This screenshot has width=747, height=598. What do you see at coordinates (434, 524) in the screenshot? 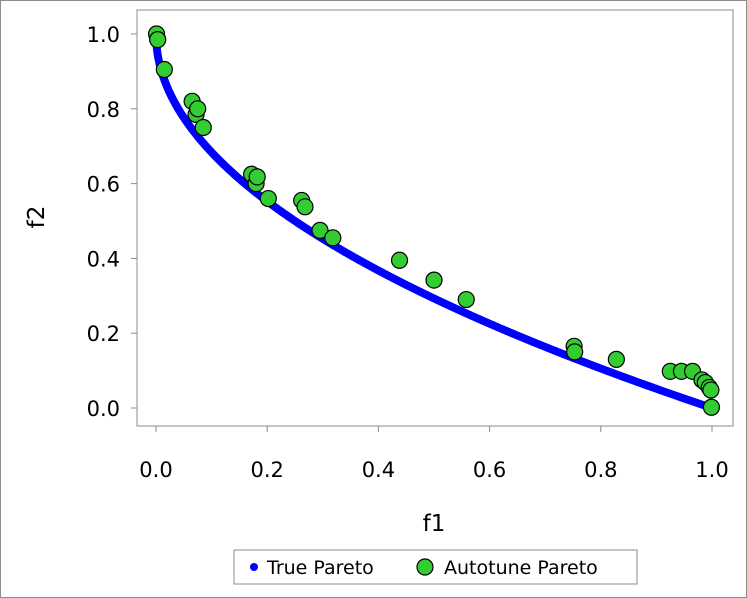
I see `x-axis-title: f1` at bounding box center [434, 524].